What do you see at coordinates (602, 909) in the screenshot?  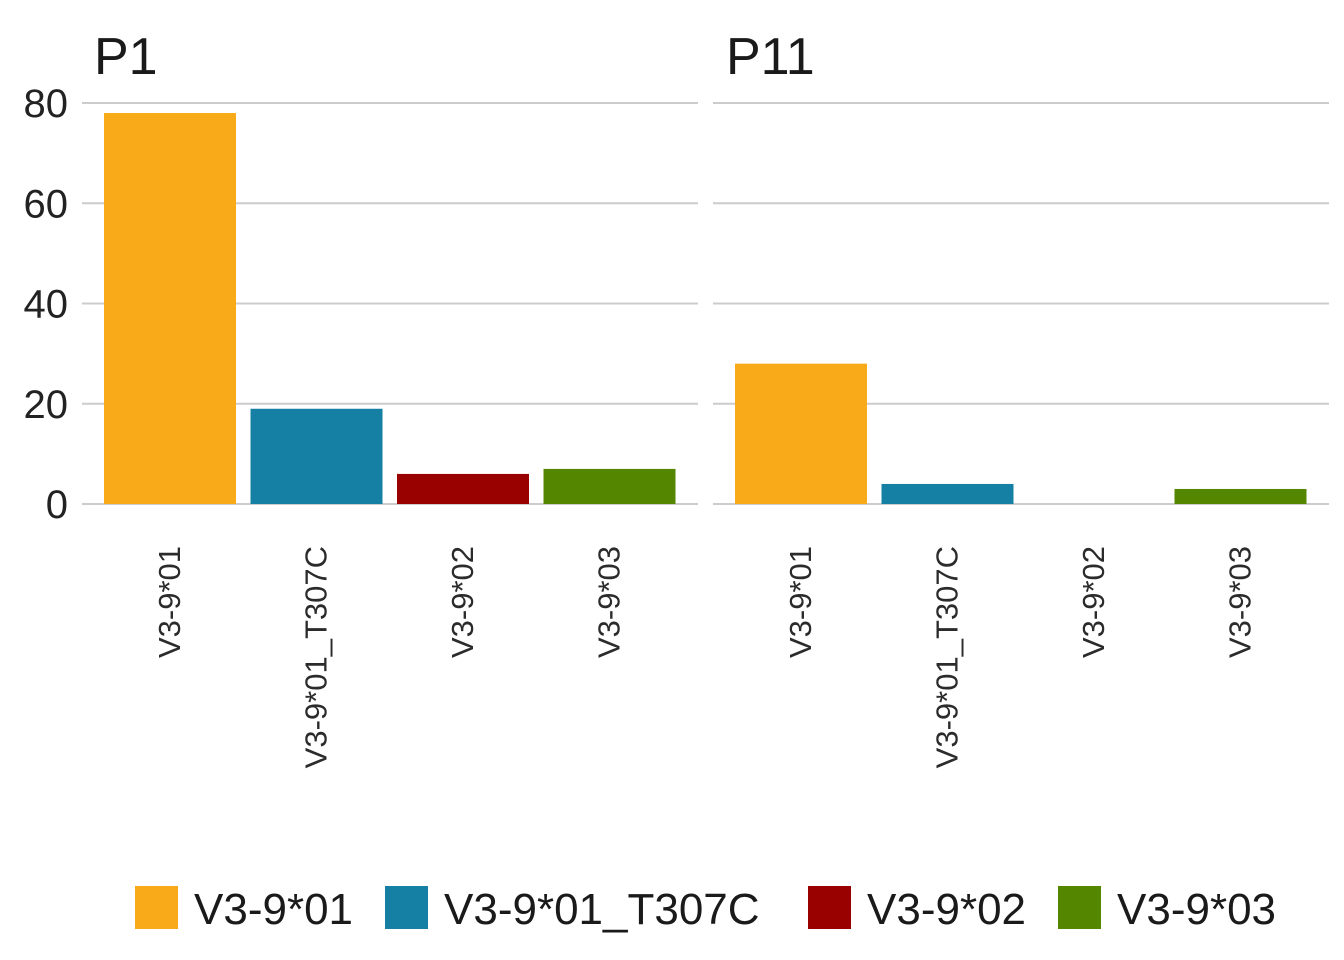 I see `legend-label: V3-9*01_T307C` at bounding box center [602, 909].